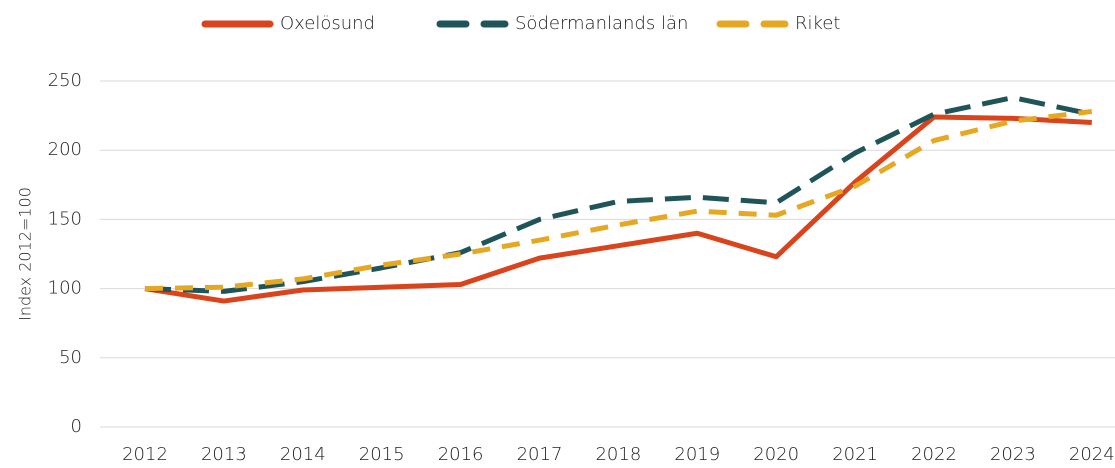 The image size is (1115, 468). Describe the element at coordinates (855, 454) in the screenshot. I see `x-tick-label: 2021` at that location.